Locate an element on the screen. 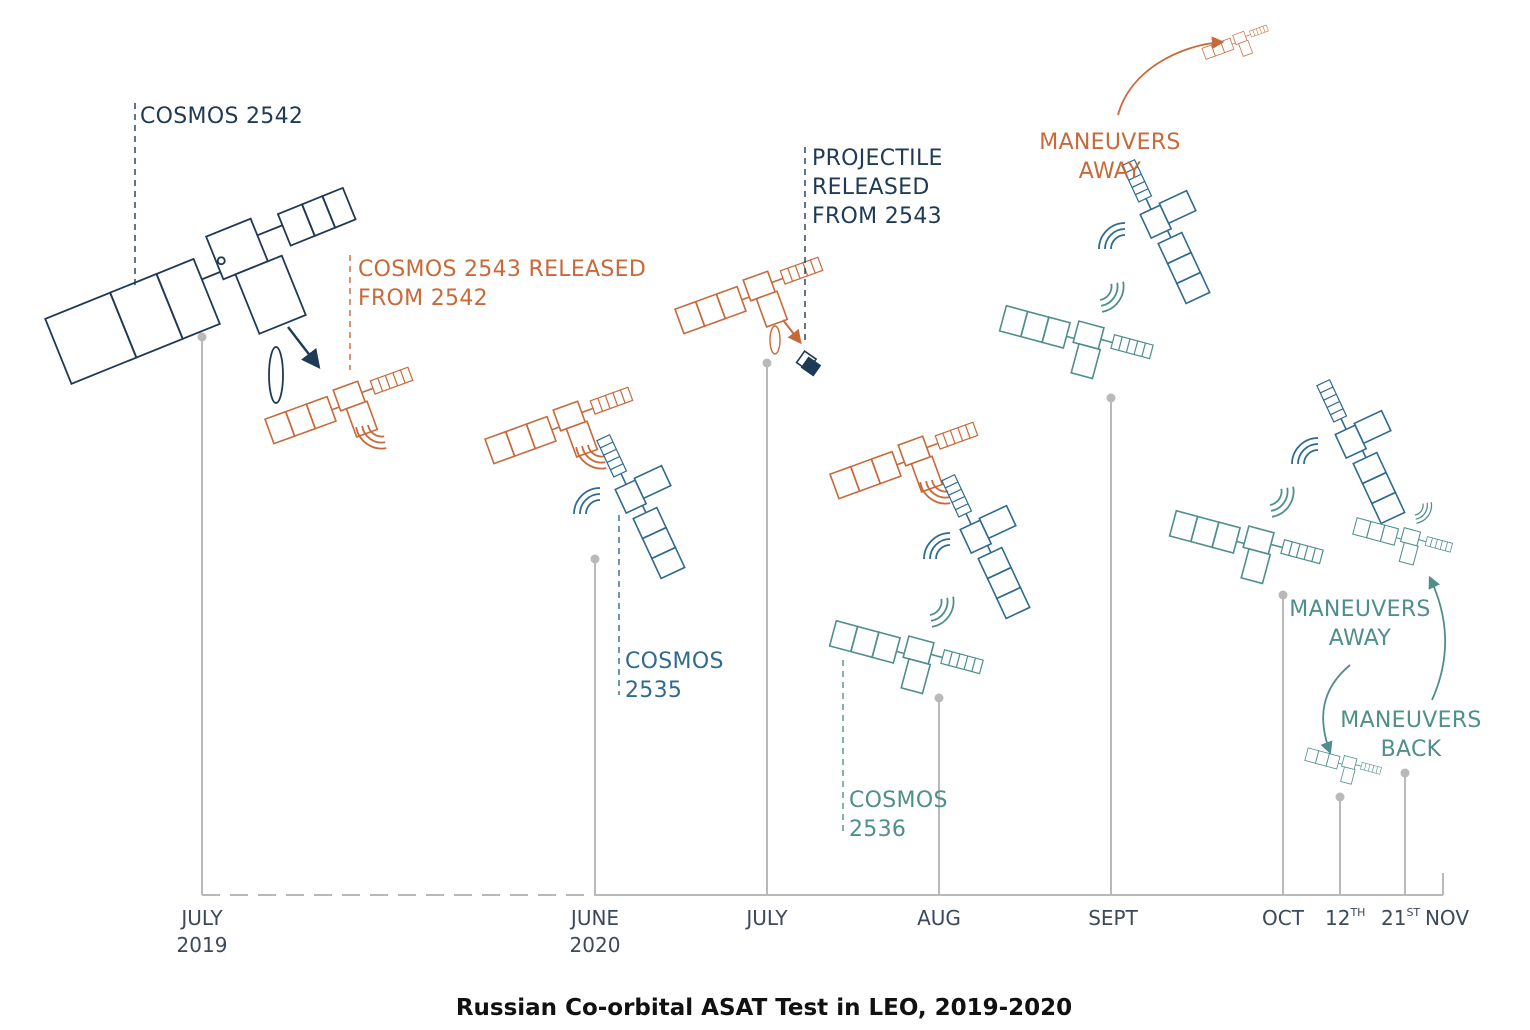  cosmos-2536-satellite-oct is located at coordinates (1244, 541).